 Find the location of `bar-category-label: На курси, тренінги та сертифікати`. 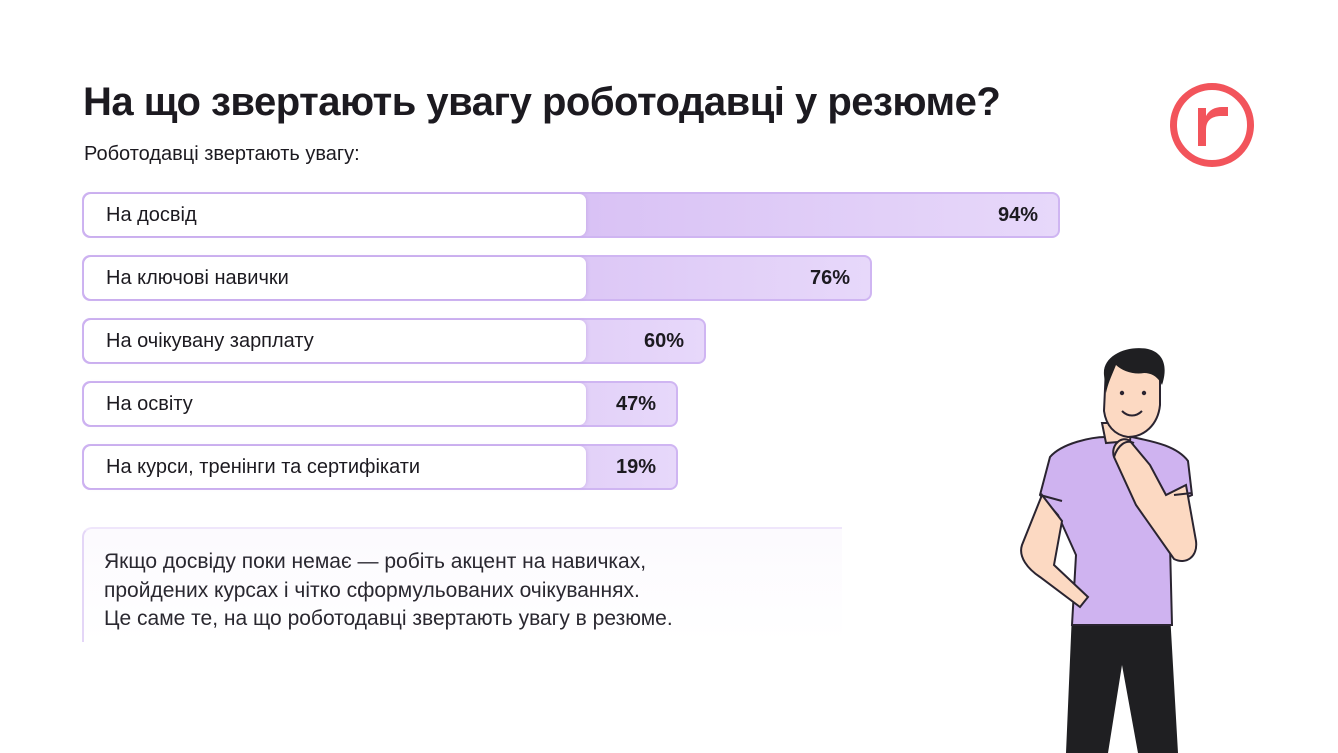

bar-category-label: На курси, тренінги та сертифікати is located at coordinates (335, 467).